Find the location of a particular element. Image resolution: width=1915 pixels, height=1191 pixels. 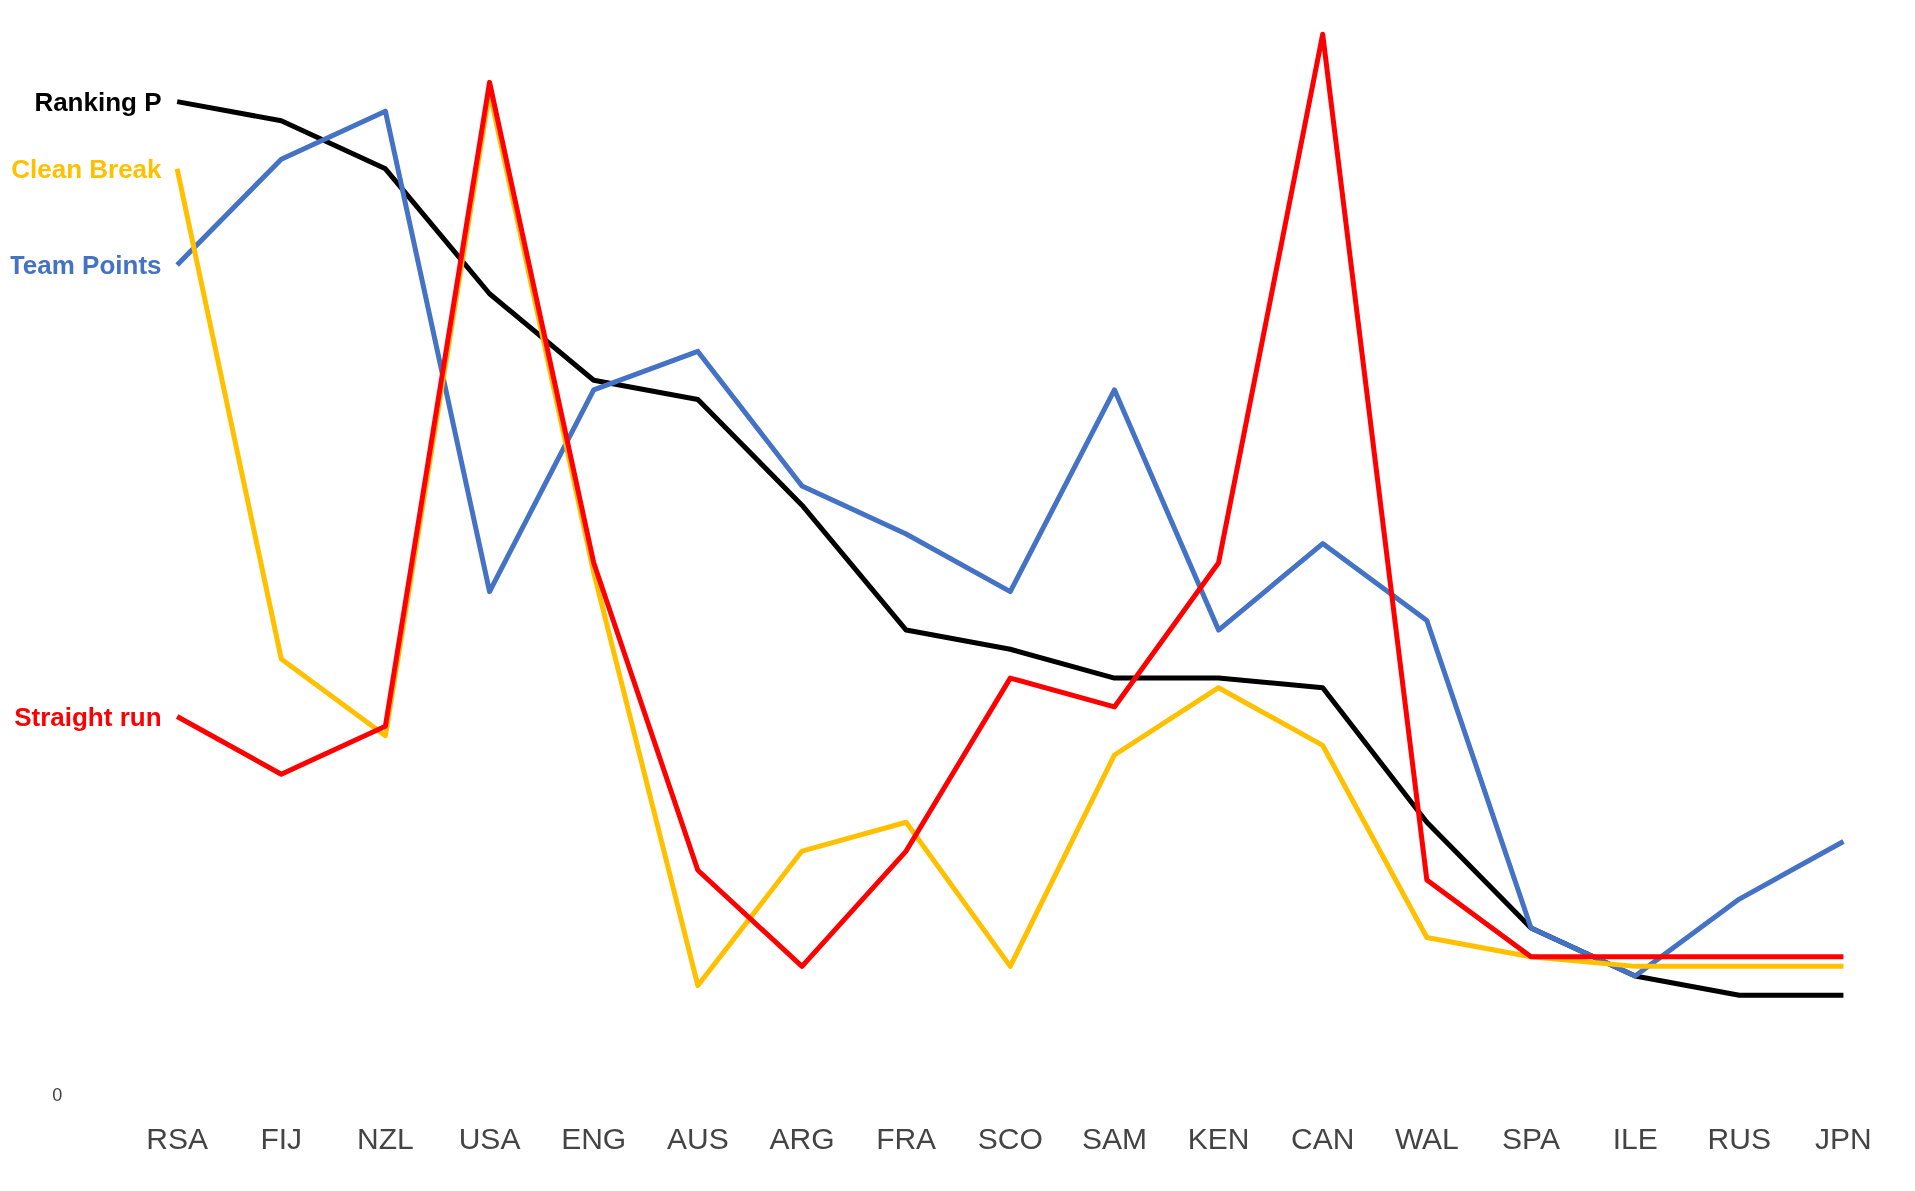

x-tick-label: SCO is located at coordinates (1010, 1138).